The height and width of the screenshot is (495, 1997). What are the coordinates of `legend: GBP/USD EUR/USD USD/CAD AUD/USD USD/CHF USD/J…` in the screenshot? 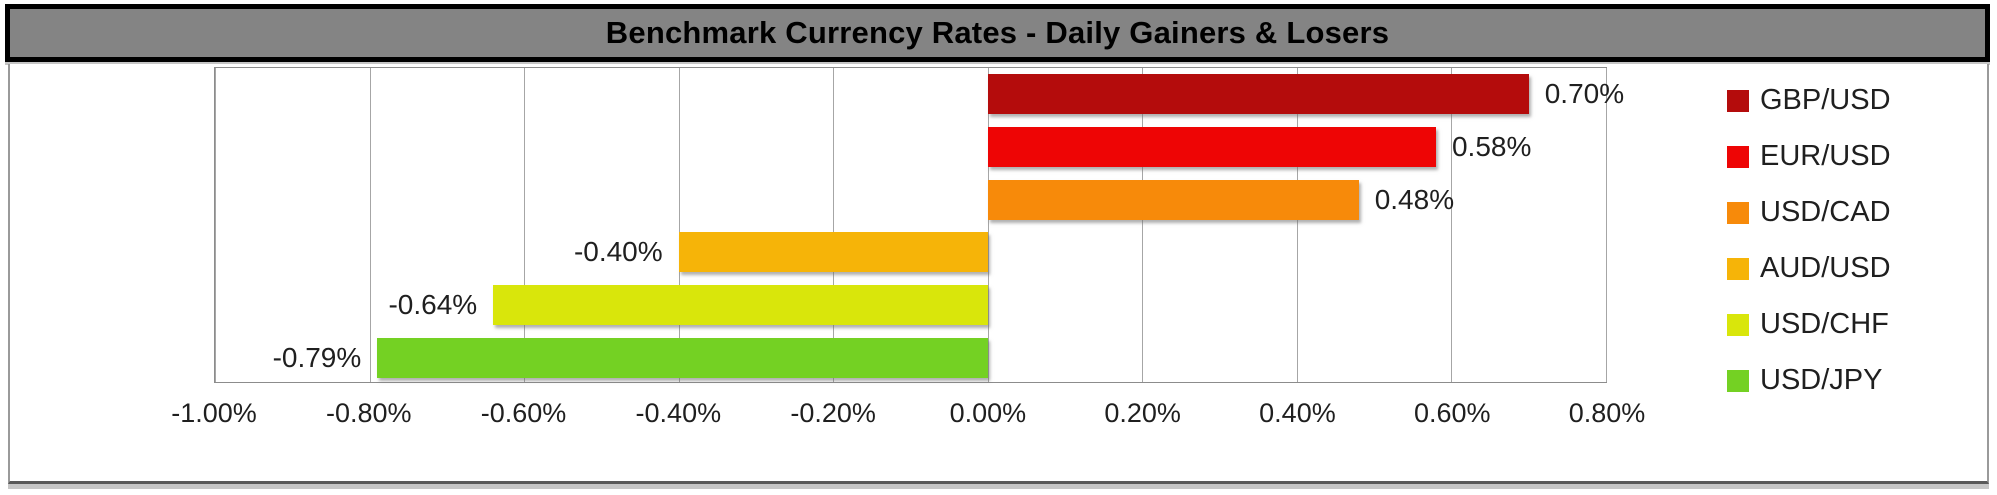 It's located at (1809, 240).